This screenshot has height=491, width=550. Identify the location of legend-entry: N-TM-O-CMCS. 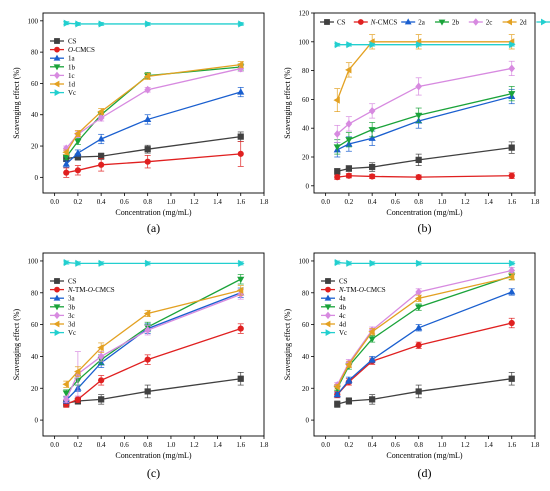
(91, 290).